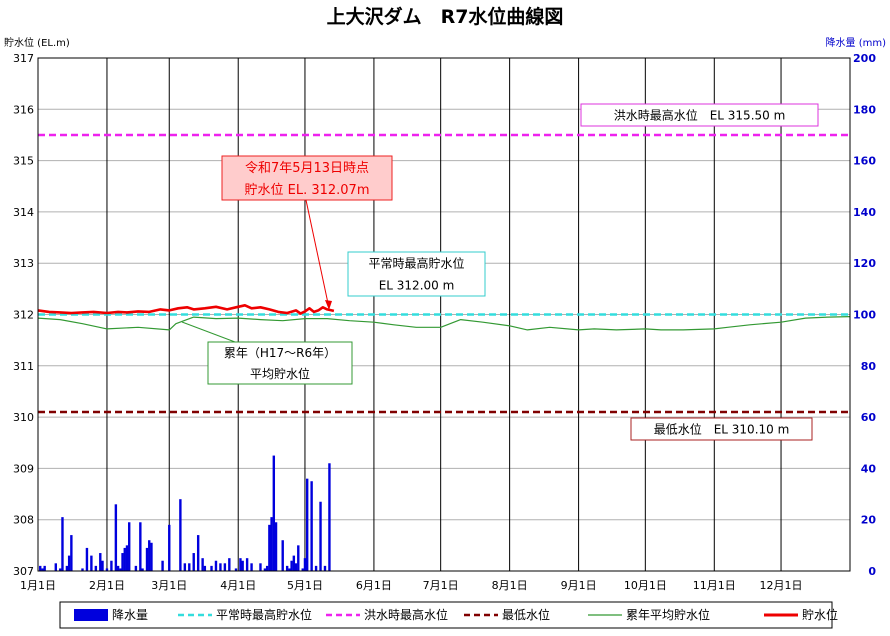 The image size is (890, 636). What do you see at coordinates (23, 109) in the screenshot?
I see `y-left-tick-label: 316` at bounding box center [23, 109].